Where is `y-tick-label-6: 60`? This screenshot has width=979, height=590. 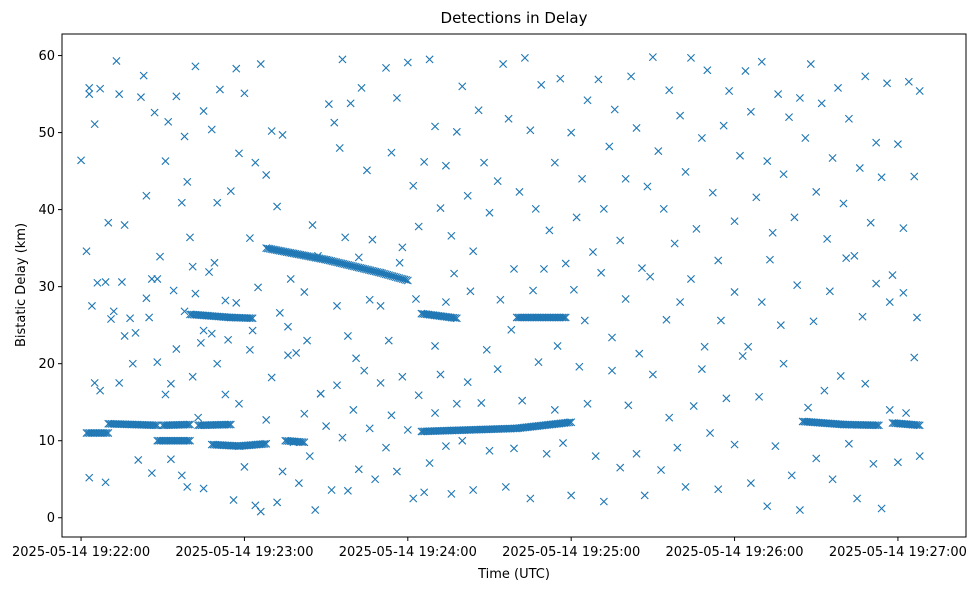
y-tick-label-6: 60 is located at coordinates (46, 56).